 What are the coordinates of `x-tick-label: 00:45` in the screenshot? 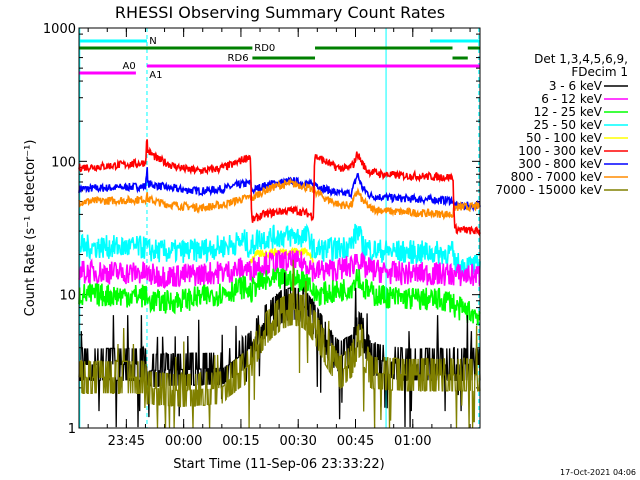 It's located at (355, 441).